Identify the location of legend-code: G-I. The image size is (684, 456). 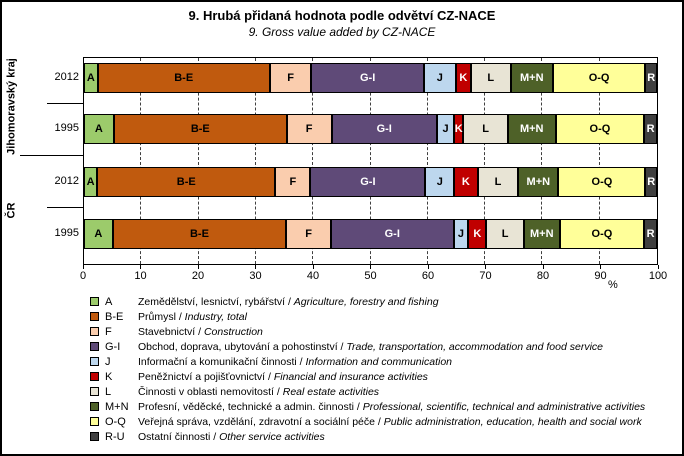
(113, 346).